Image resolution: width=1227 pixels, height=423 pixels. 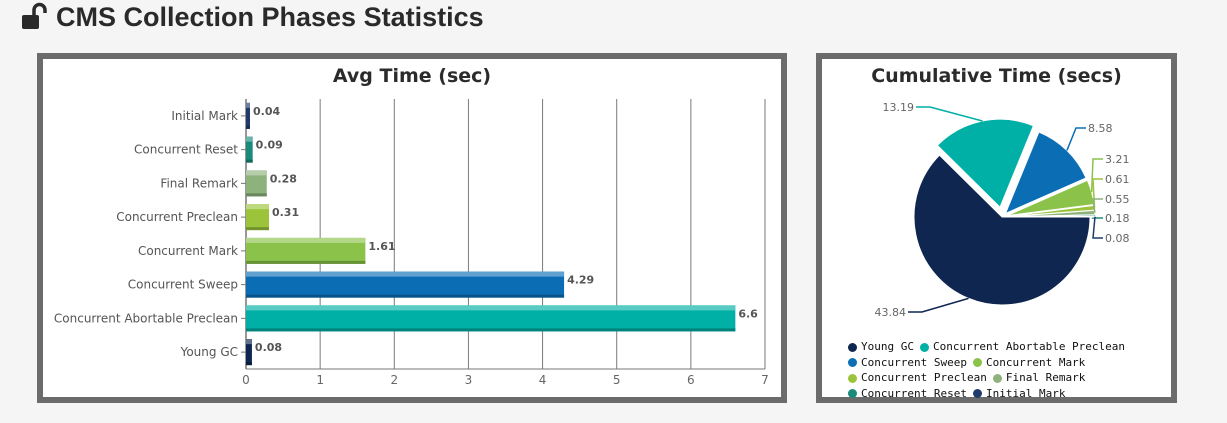 I want to click on pie-value-label: 0.61, so click(x=1117, y=179).